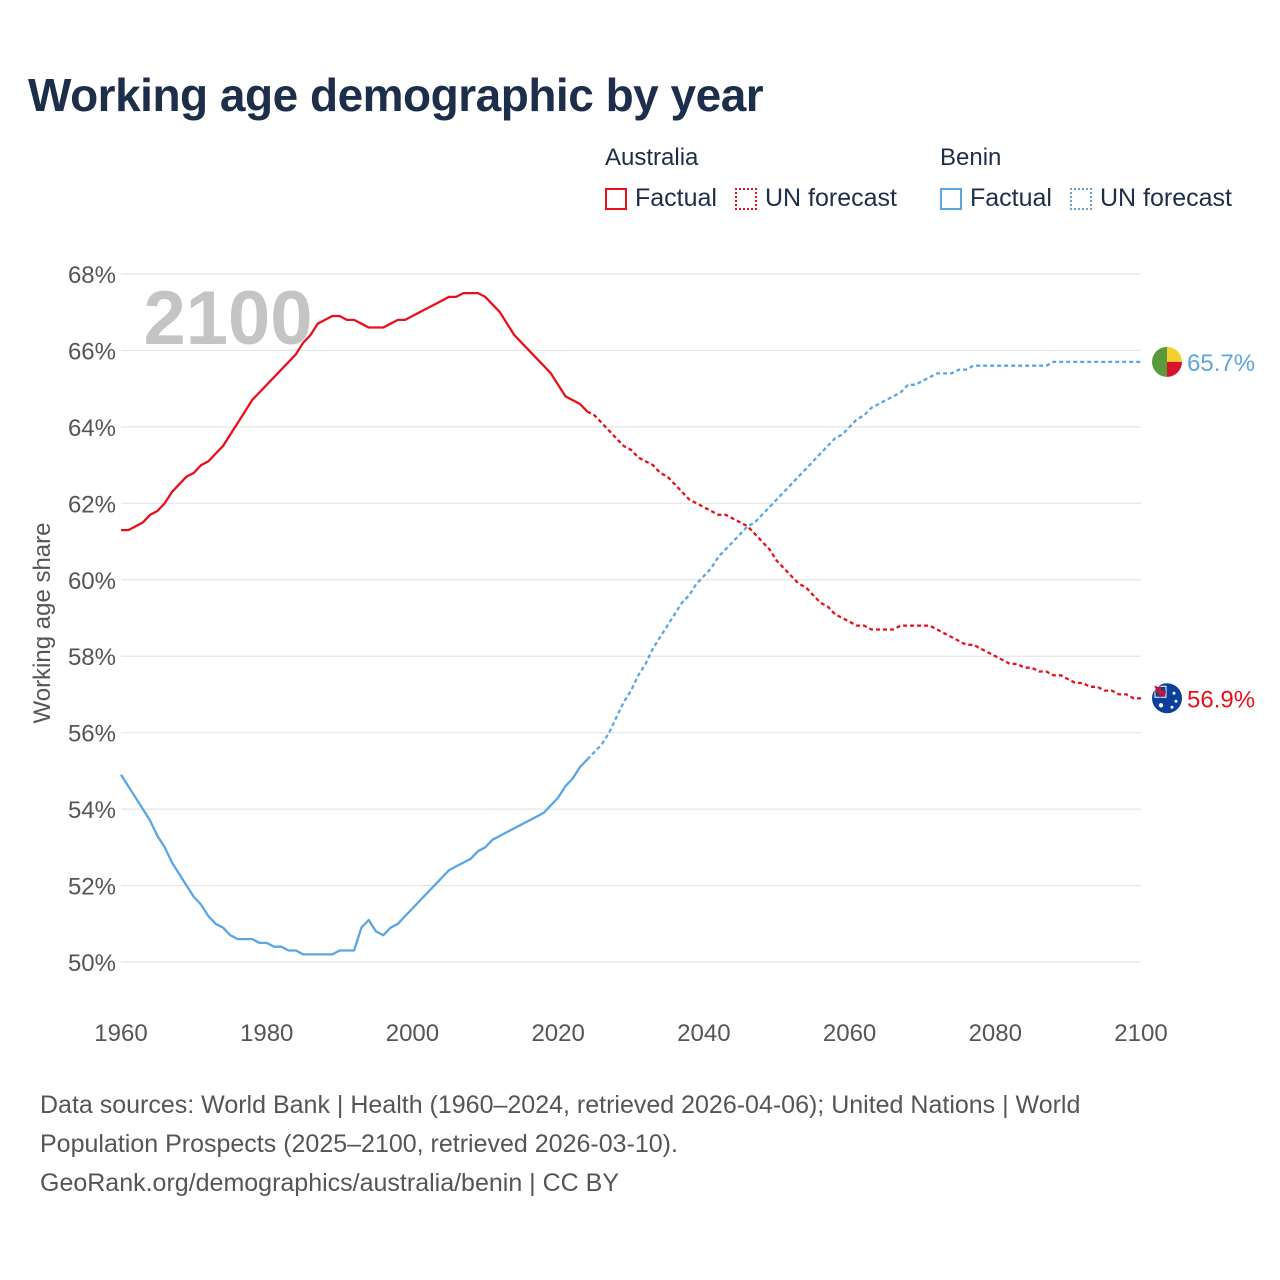 This screenshot has width=1280, height=1280. What do you see at coordinates (42, 623) in the screenshot?
I see `y-axis-label: Working age share` at bounding box center [42, 623].